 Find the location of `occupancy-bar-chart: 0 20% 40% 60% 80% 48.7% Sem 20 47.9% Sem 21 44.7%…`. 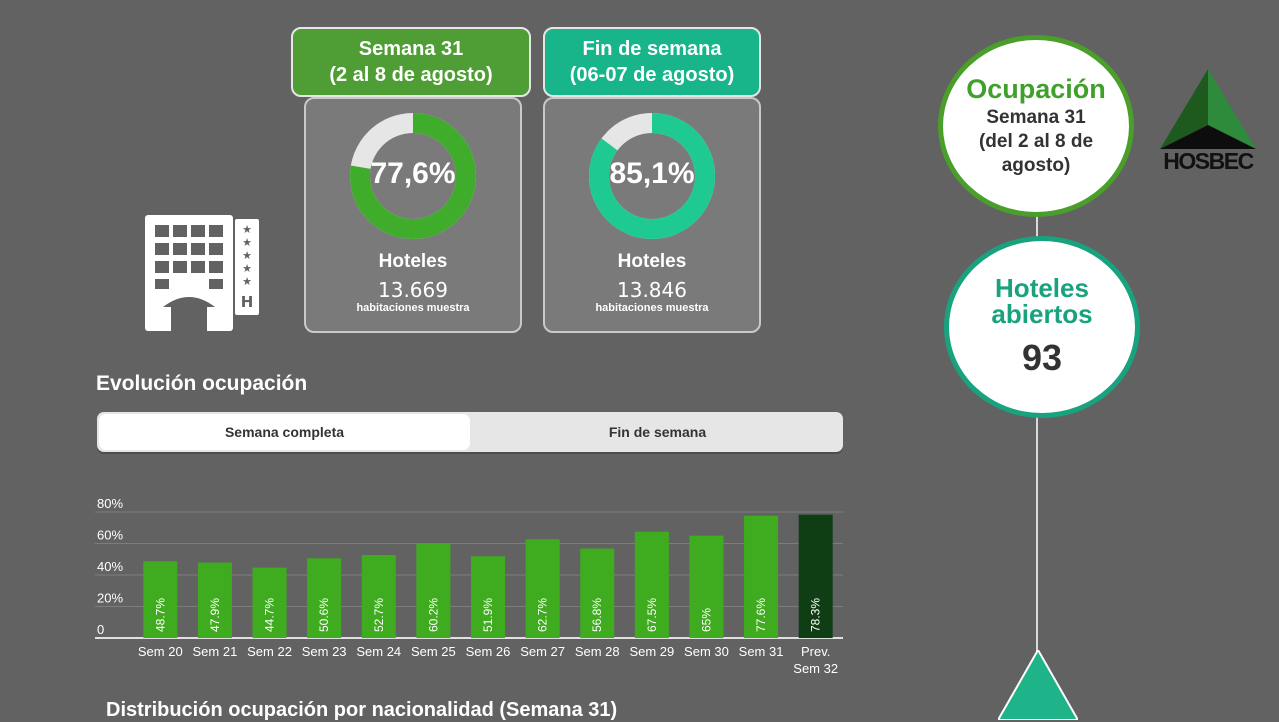

occupancy-bar-chart: 0 20% 40% 60% 80% 48.7% Sem 20 47.9% Sem 21 44.7%… is located at coordinates (469, 586).